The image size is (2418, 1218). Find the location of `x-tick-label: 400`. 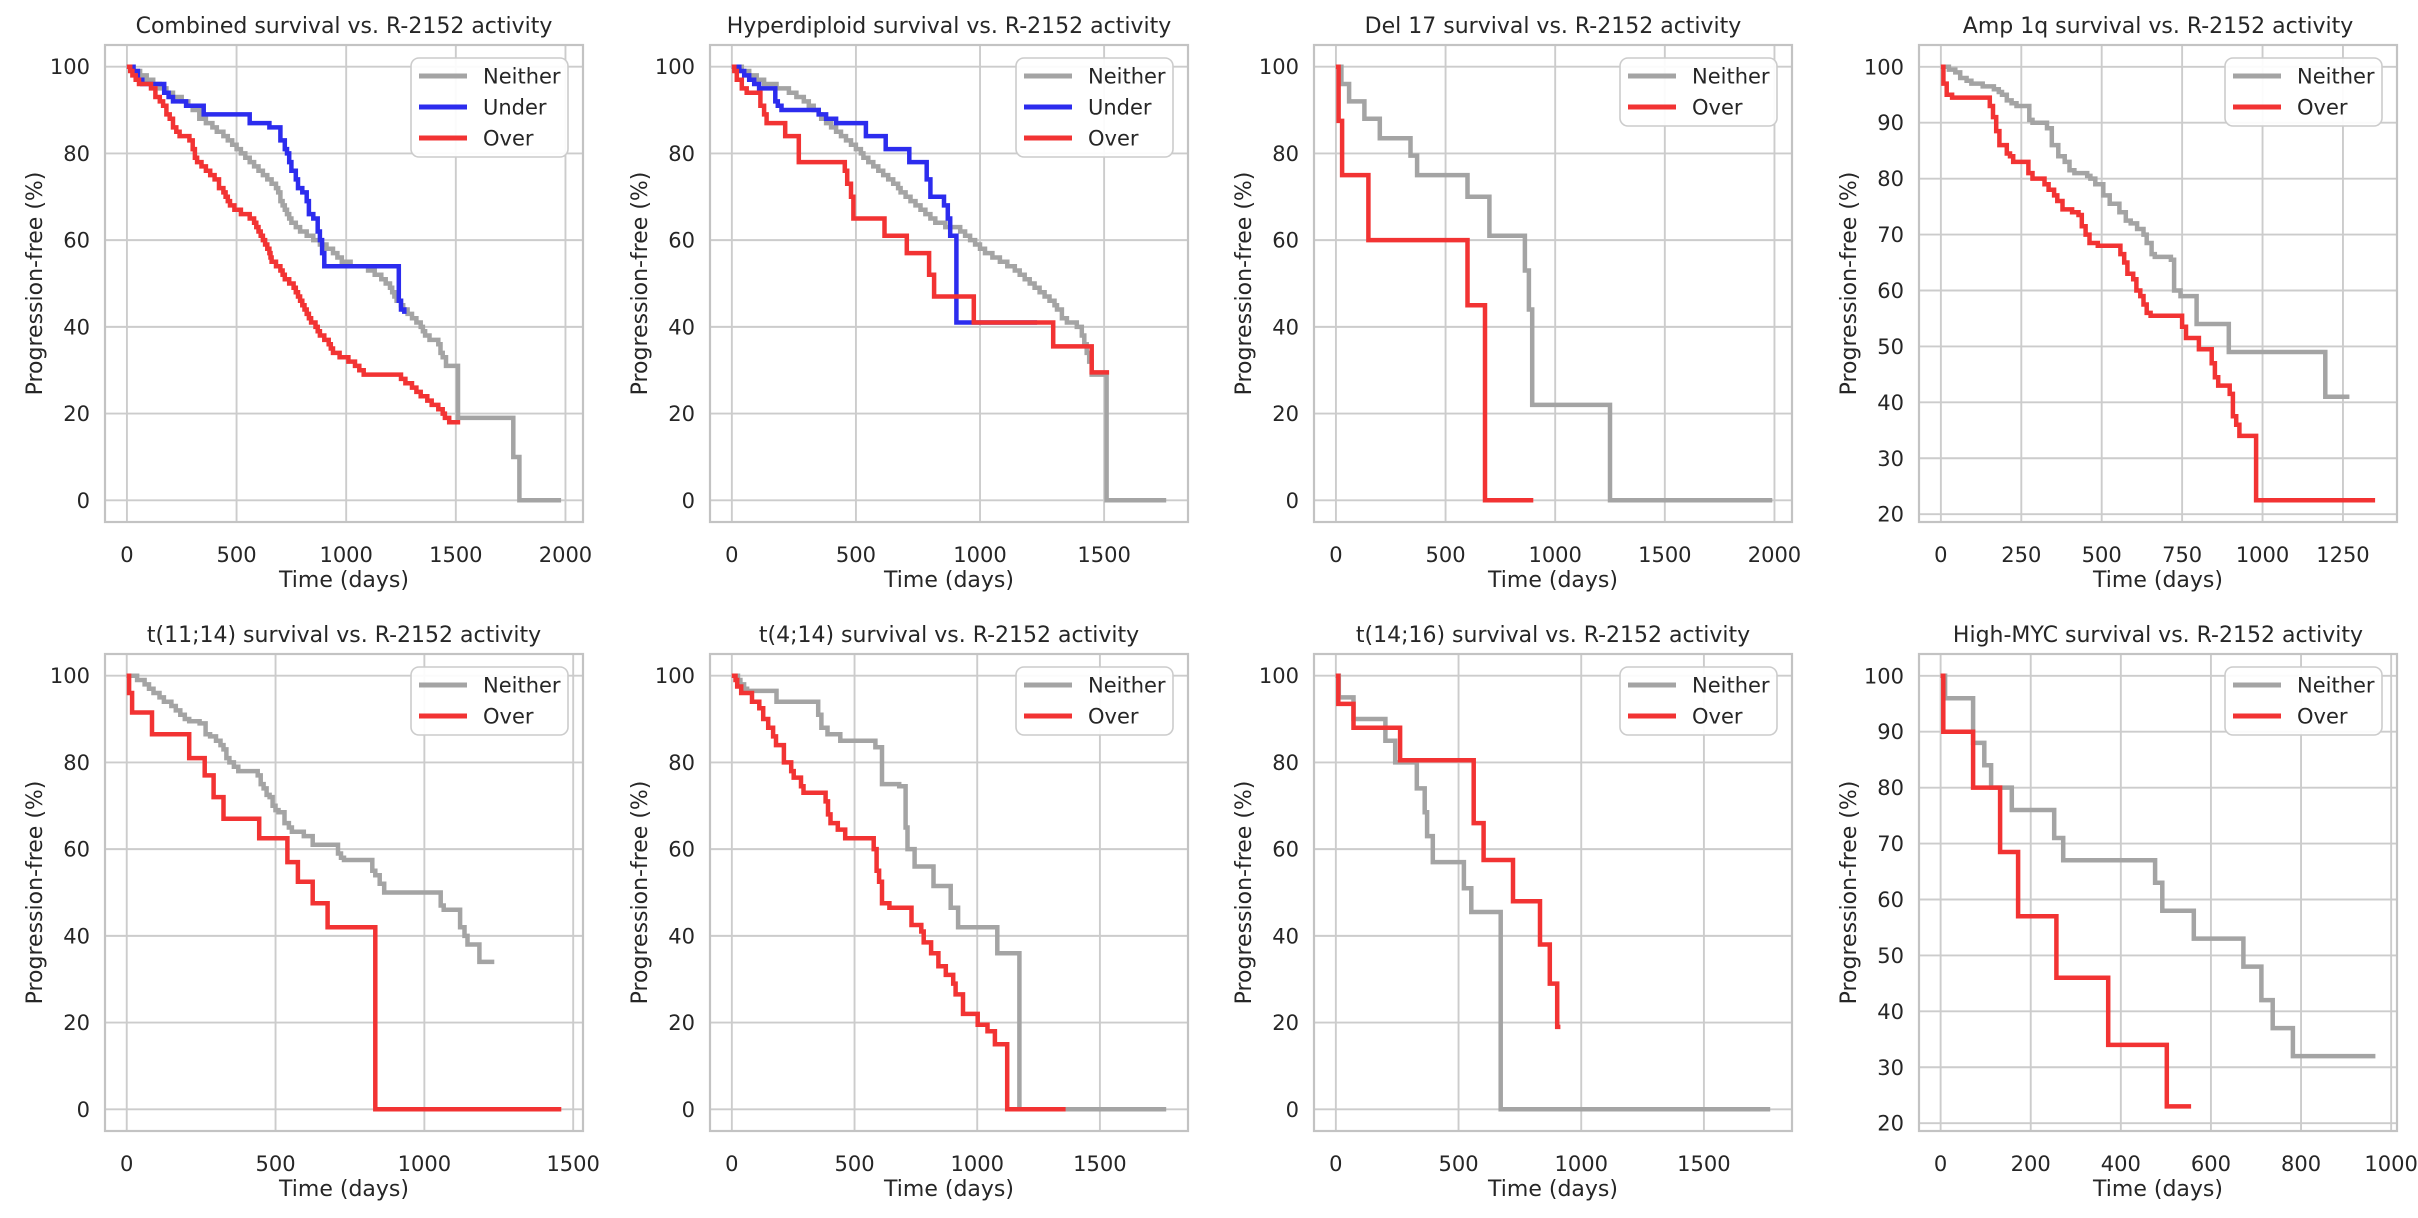

x-tick-label: 400 is located at coordinates (2120, 1164).